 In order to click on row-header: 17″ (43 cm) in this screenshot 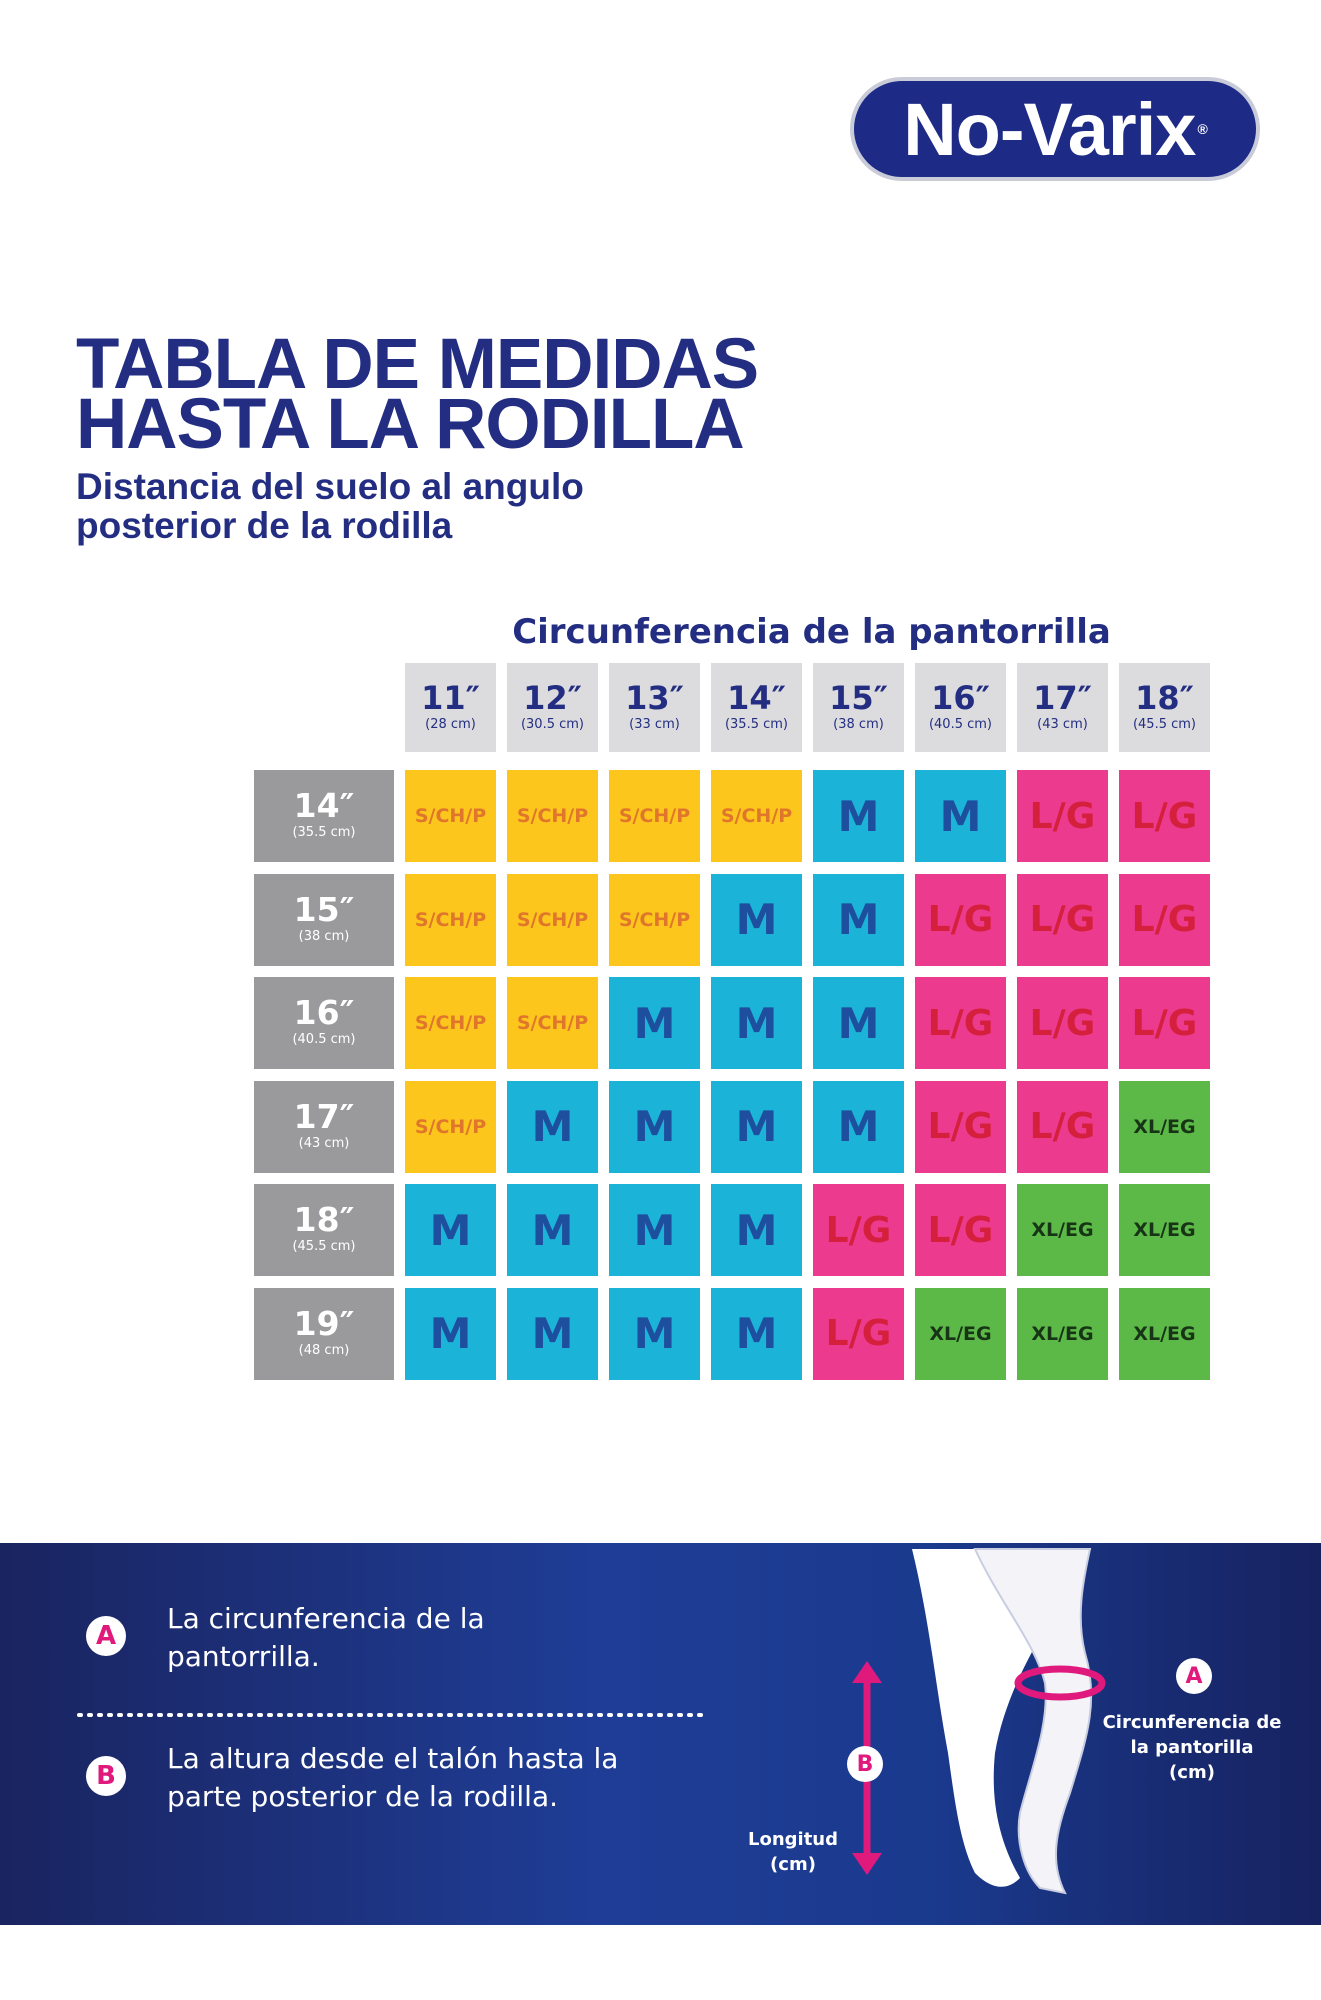, I will do `click(324, 1126)`.